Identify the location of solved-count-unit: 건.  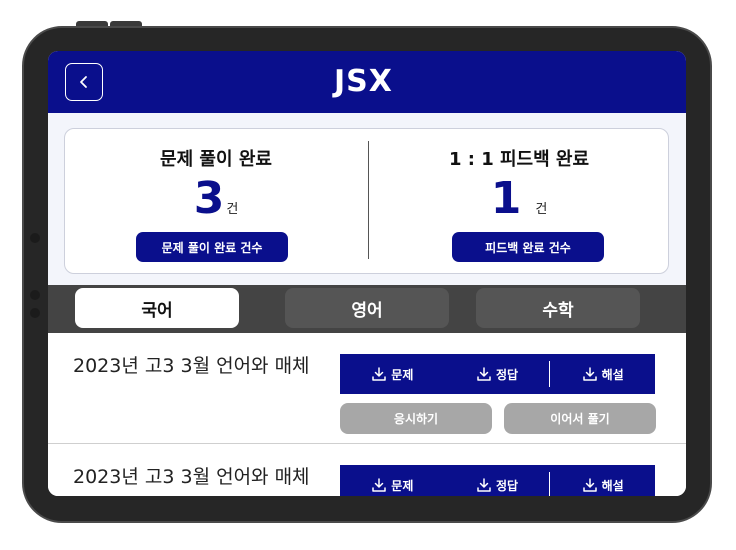
(232, 209).